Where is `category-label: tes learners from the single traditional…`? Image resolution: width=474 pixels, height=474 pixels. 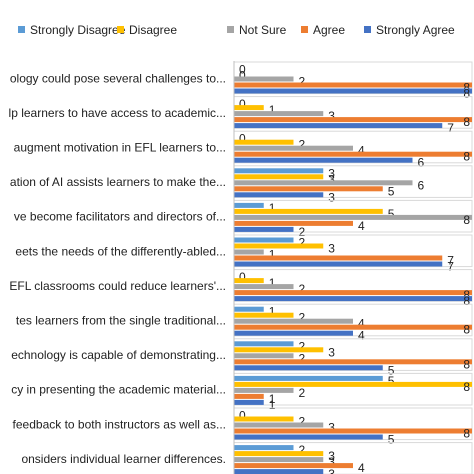 category-label: tes learners from the single traditional… is located at coordinates (121, 321).